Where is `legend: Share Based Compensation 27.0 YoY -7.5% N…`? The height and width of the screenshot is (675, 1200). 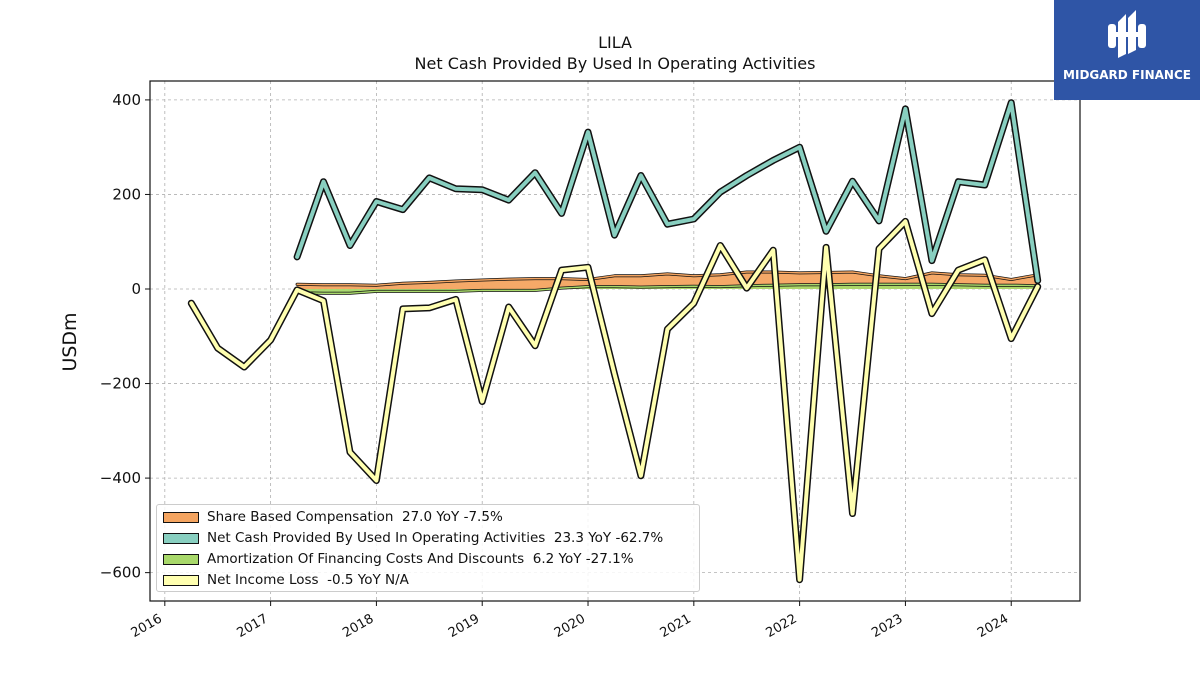
legend: Share Based Compensation 27.0 YoY -7.5% N… is located at coordinates (428, 548).